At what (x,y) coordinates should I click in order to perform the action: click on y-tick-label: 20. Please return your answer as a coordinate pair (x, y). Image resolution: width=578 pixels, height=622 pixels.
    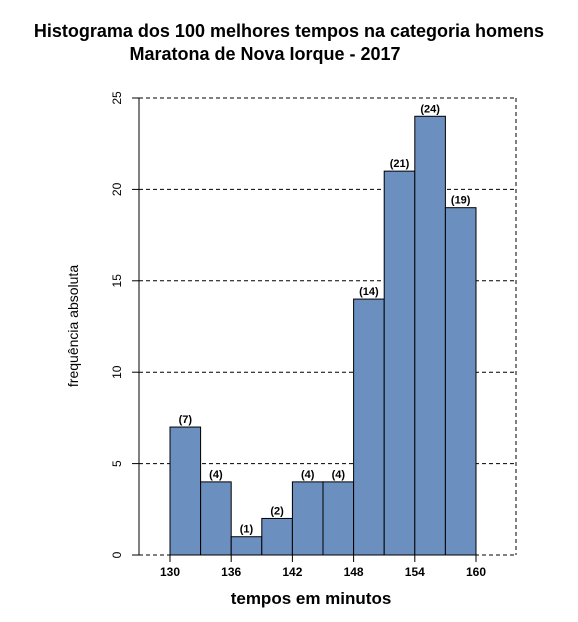
    Looking at the image, I should click on (117, 189).